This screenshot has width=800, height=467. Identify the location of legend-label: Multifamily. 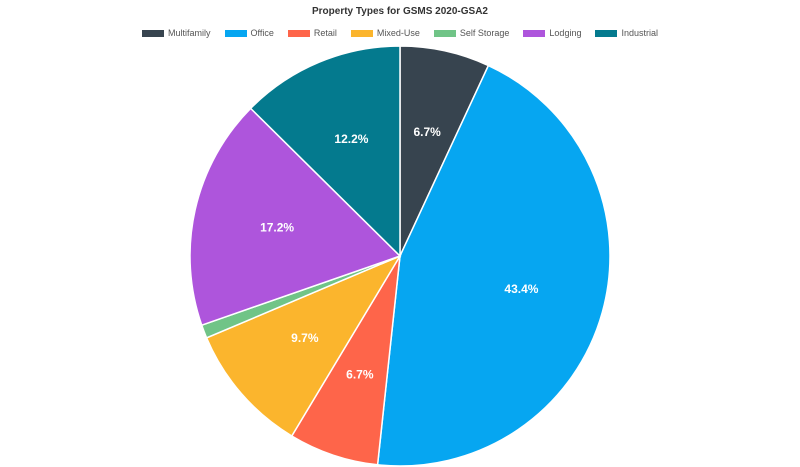
(189, 33).